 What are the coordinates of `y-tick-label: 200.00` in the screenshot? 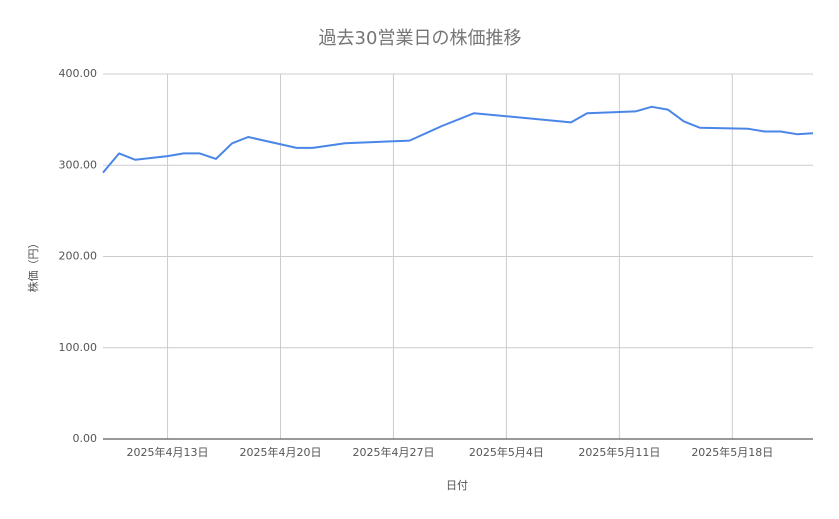 It's located at (78, 256).